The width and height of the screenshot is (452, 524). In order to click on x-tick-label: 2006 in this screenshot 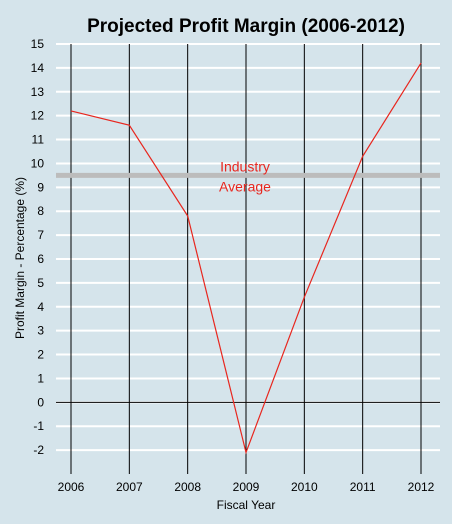, I will do `click(71, 487)`.